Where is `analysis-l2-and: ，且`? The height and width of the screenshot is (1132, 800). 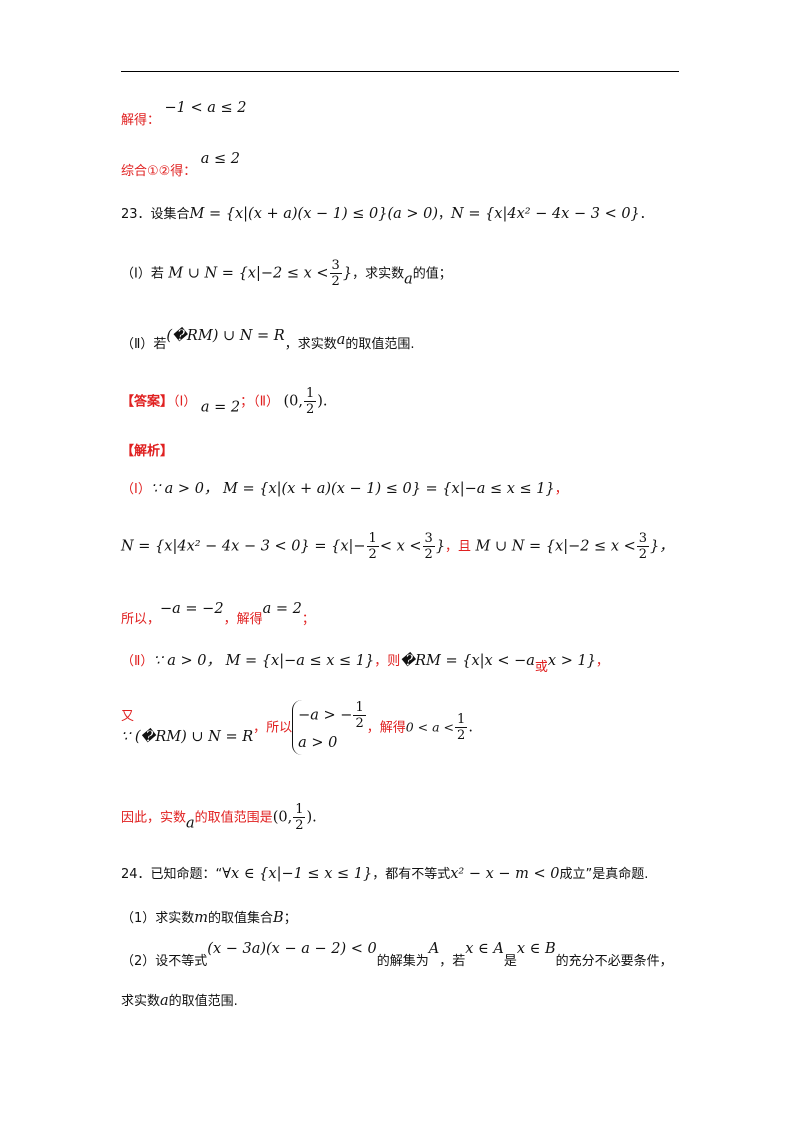
analysis-l2-and: ，且 is located at coordinates (458, 547).